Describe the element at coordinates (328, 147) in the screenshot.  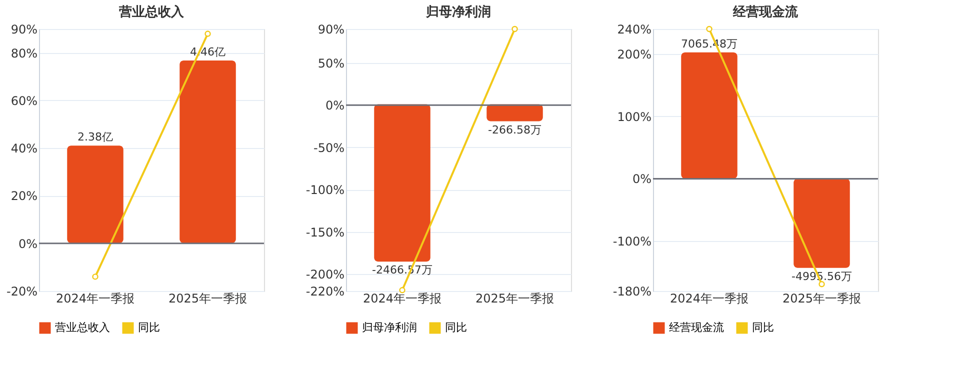
I see `y-tick-label: -50%` at that location.